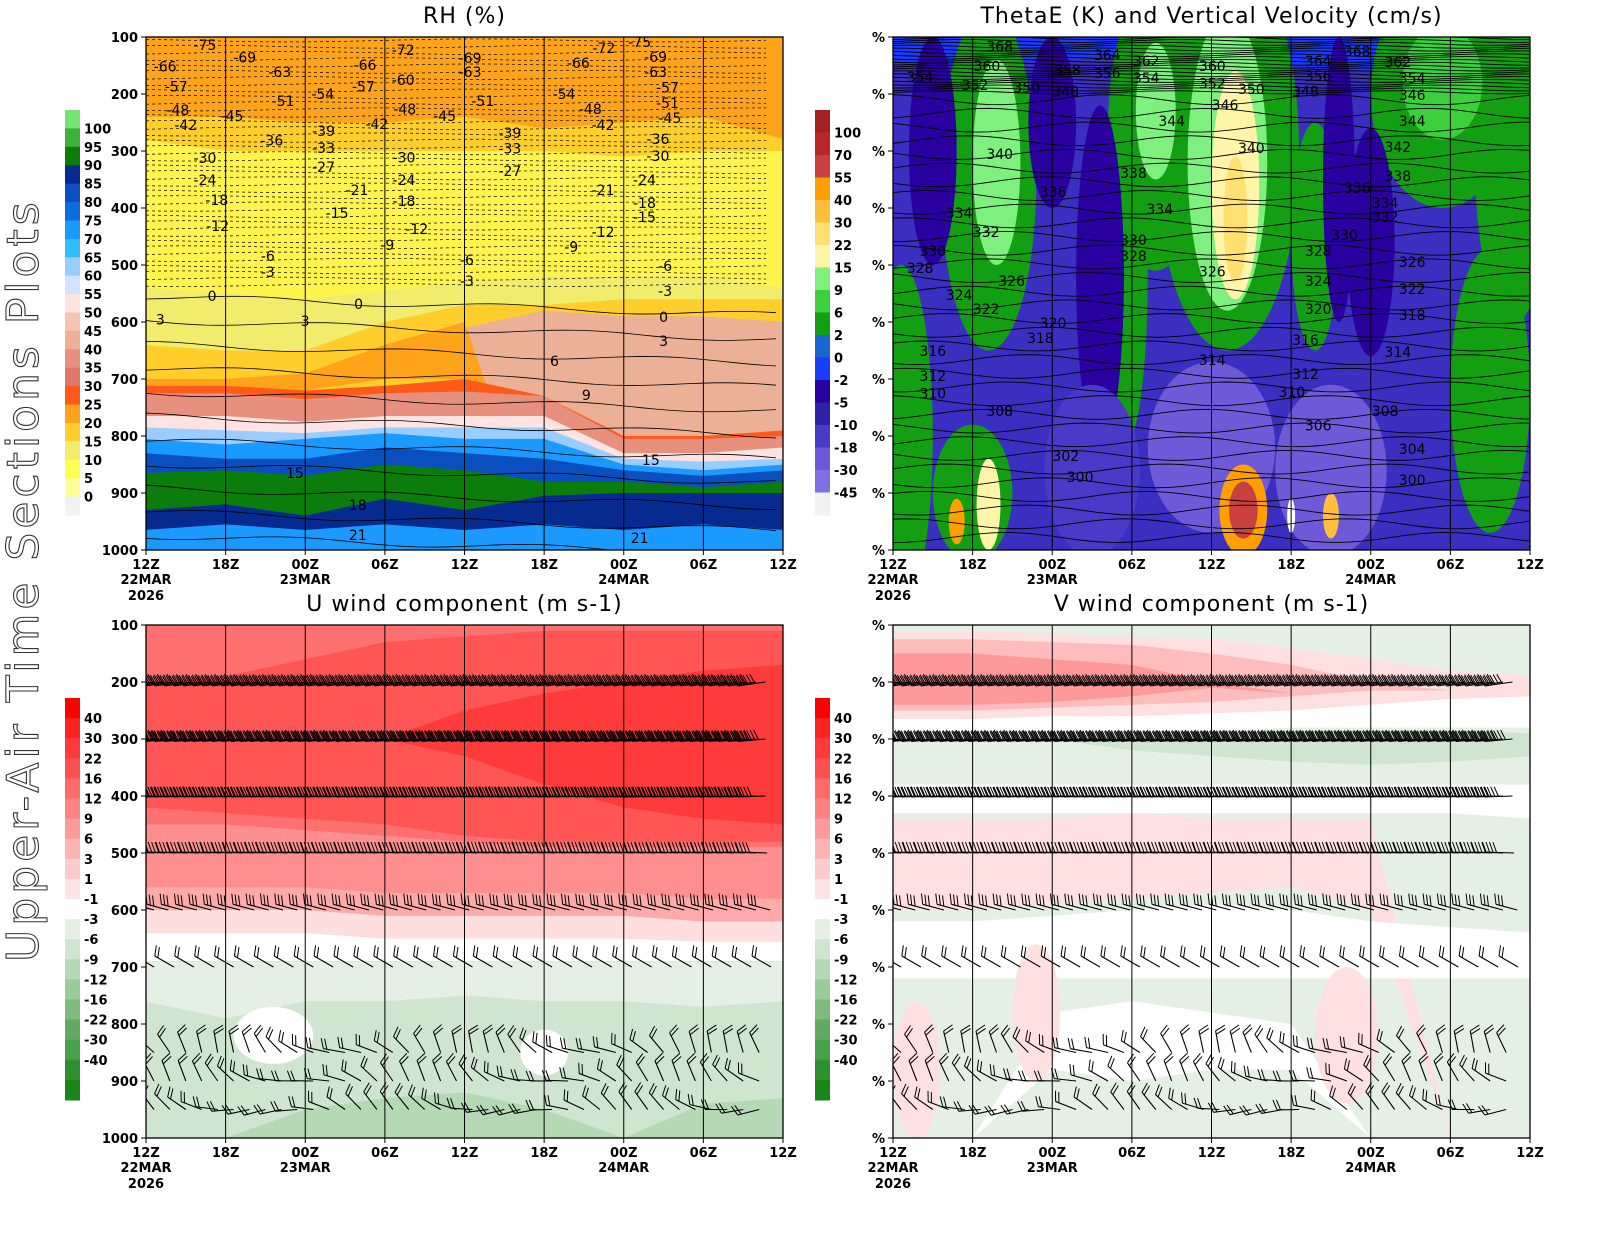 This screenshot has width=1600, height=1236. Describe the element at coordinates (1052, 580) in the screenshot. I see `x-tick-date: 23MAR` at that location.